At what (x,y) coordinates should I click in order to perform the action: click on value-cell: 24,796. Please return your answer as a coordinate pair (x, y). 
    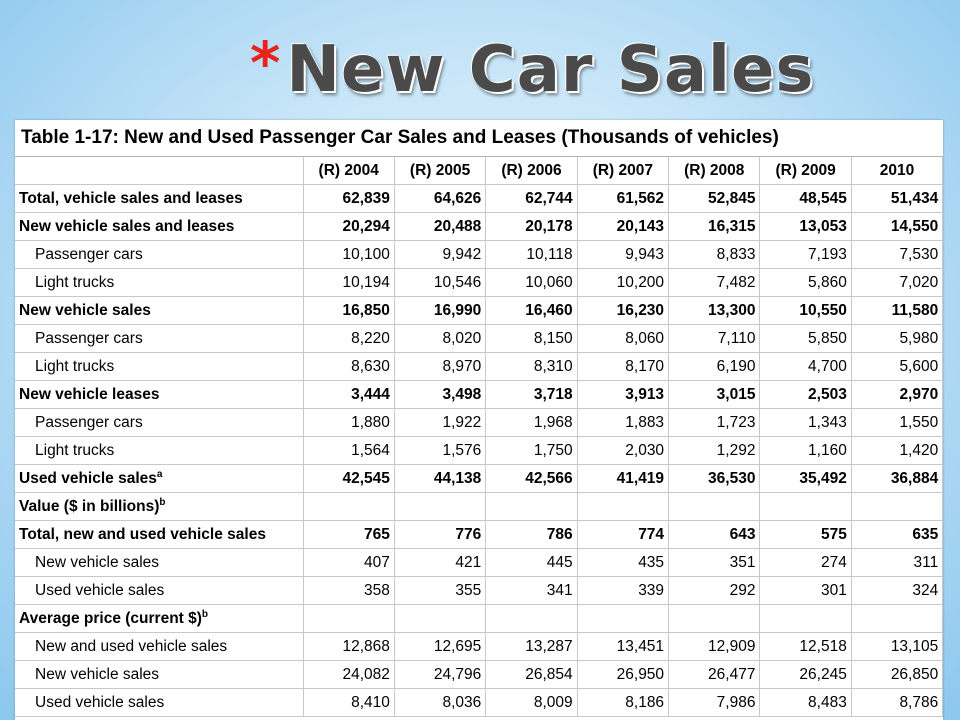
    Looking at the image, I should click on (440, 674).